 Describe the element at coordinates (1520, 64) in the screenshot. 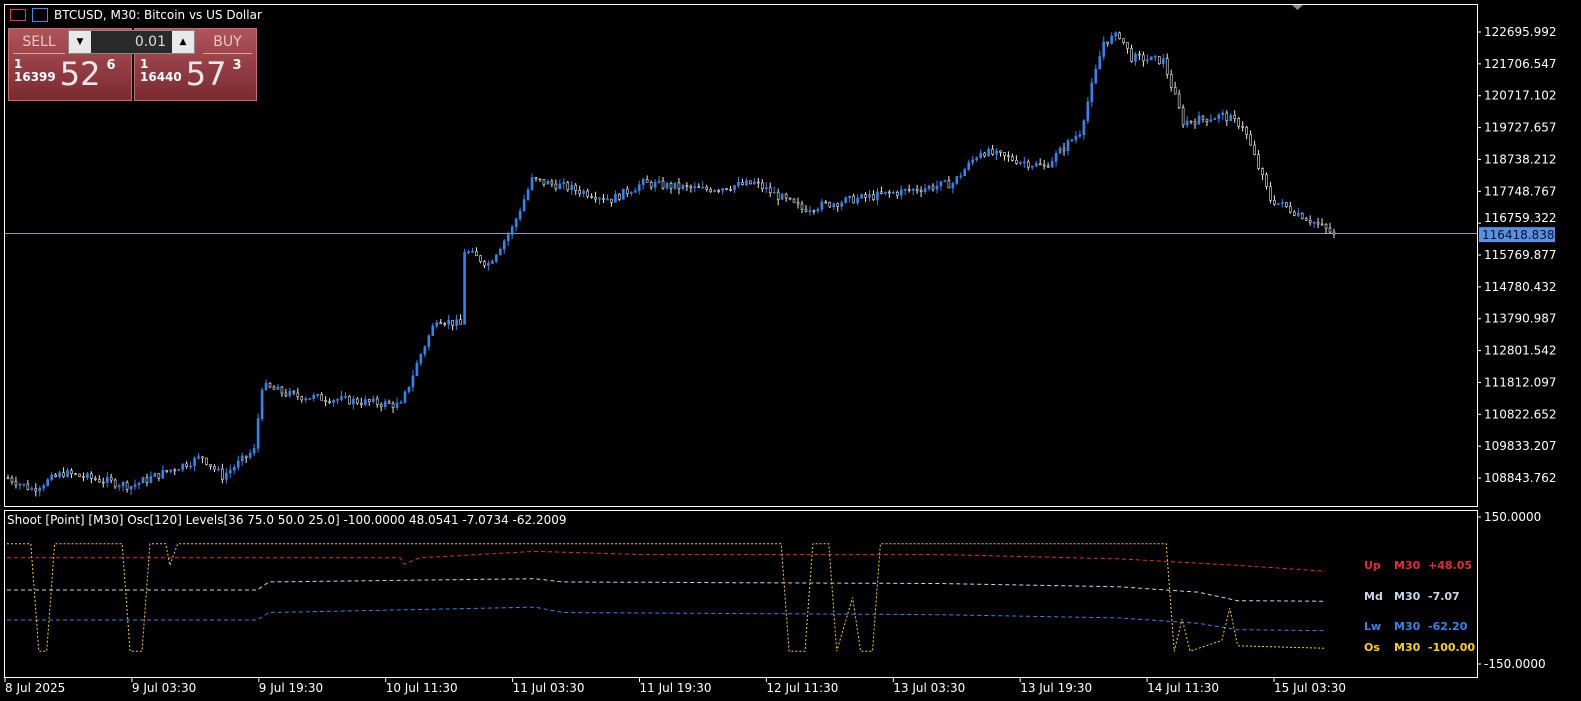

I see `price-label: 121706.547` at that location.